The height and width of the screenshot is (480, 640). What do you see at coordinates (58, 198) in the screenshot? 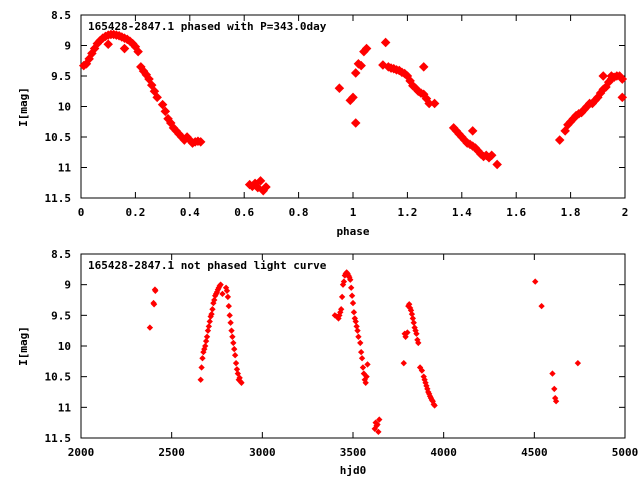
I see `phased-y-tick-label: 11.5` at bounding box center [58, 198].